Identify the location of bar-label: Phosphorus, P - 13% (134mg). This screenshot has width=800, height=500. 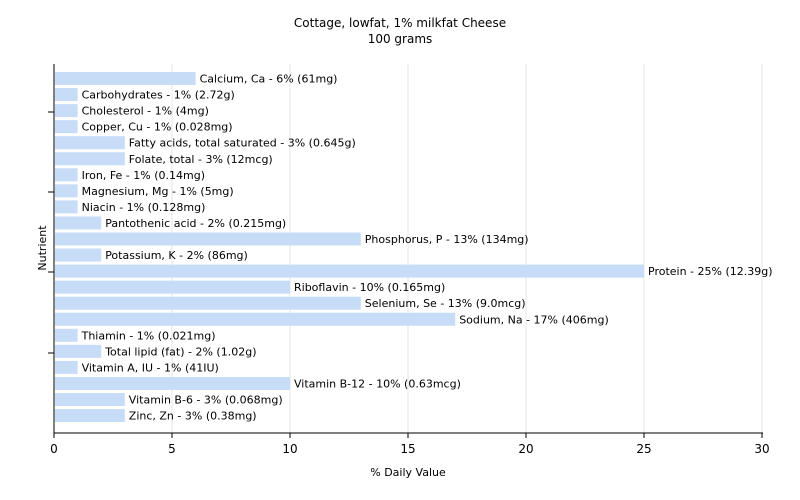
(447, 239).